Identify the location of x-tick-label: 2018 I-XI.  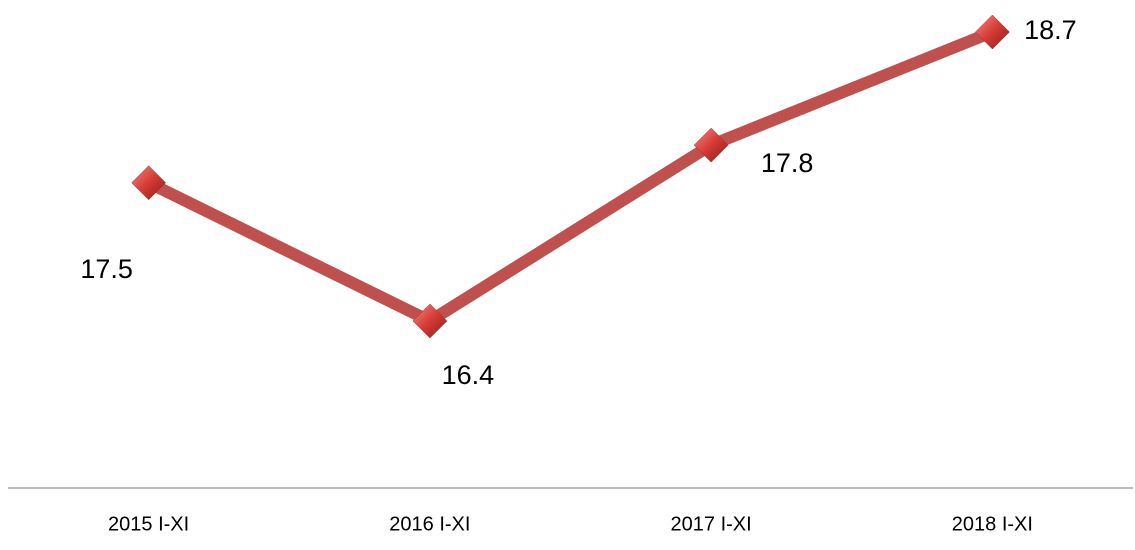
(992, 524).